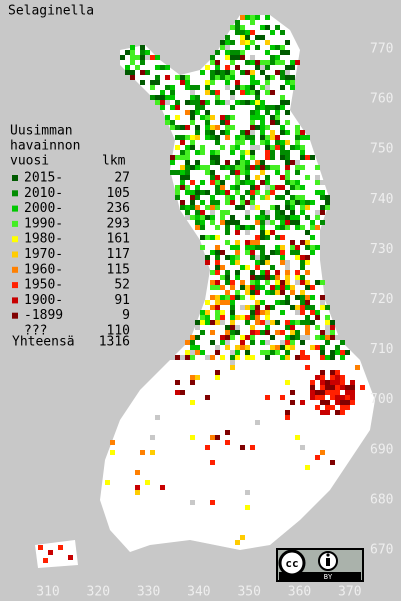 The height and width of the screenshot is (601, 401). What do you see at coordinates (29, 161) in the screenshot?
I see `legend-column: vuosi` at bounding box center [29, 161].